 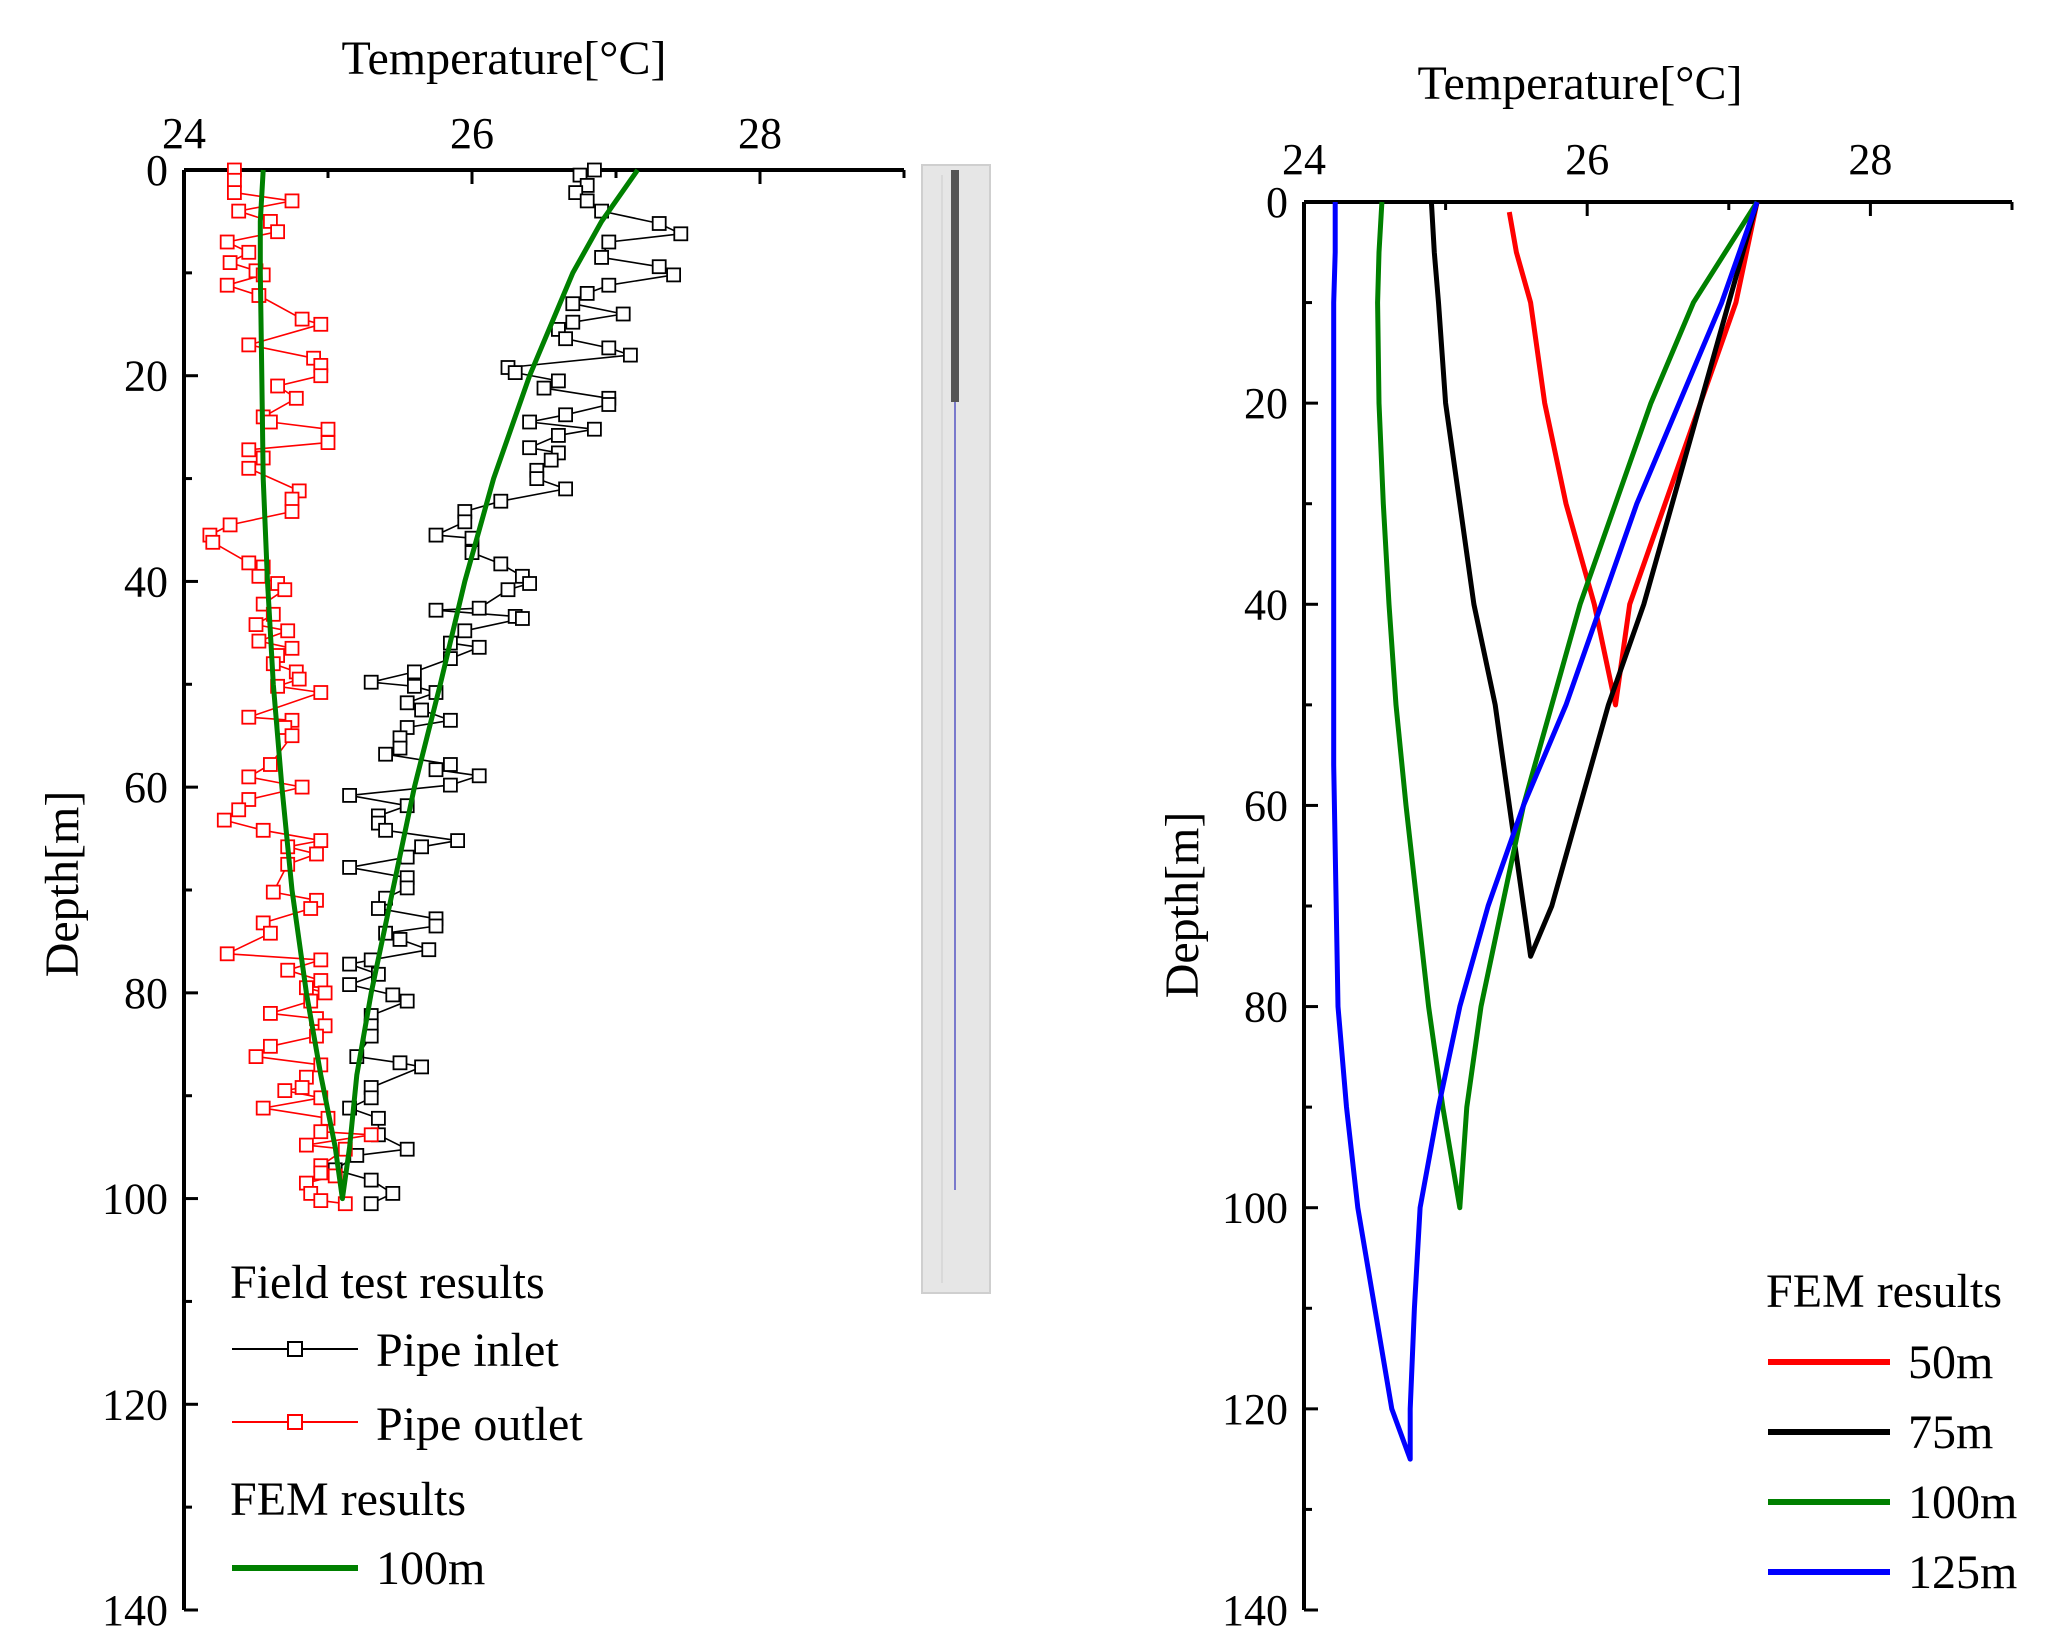 I want to click on left-y-tick-label: 120, so click(x=135, y=1404).